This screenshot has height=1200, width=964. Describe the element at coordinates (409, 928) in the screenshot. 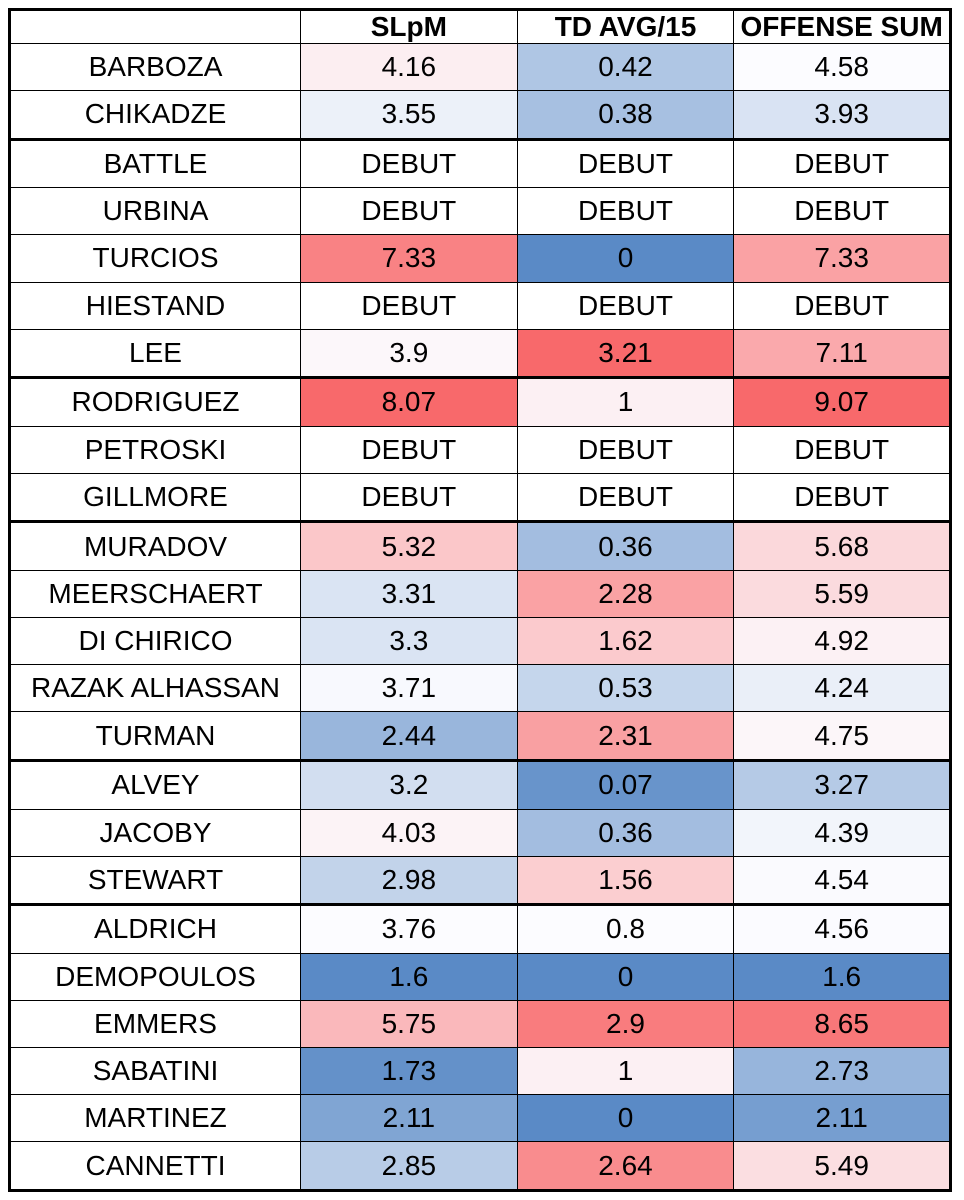

I see `cell-slpm: 3.76` at that location.